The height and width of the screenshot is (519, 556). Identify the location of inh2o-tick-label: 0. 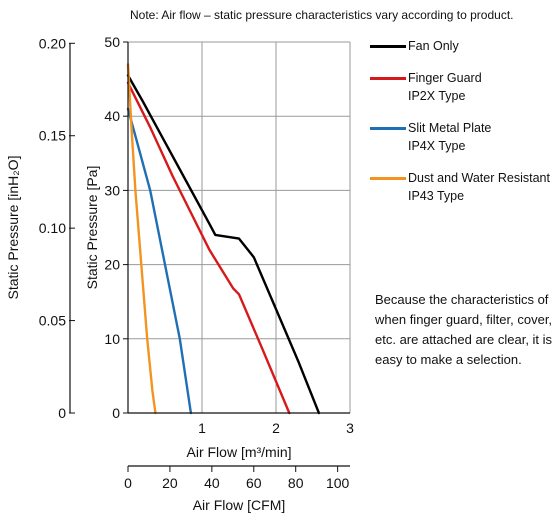
(62, 413).